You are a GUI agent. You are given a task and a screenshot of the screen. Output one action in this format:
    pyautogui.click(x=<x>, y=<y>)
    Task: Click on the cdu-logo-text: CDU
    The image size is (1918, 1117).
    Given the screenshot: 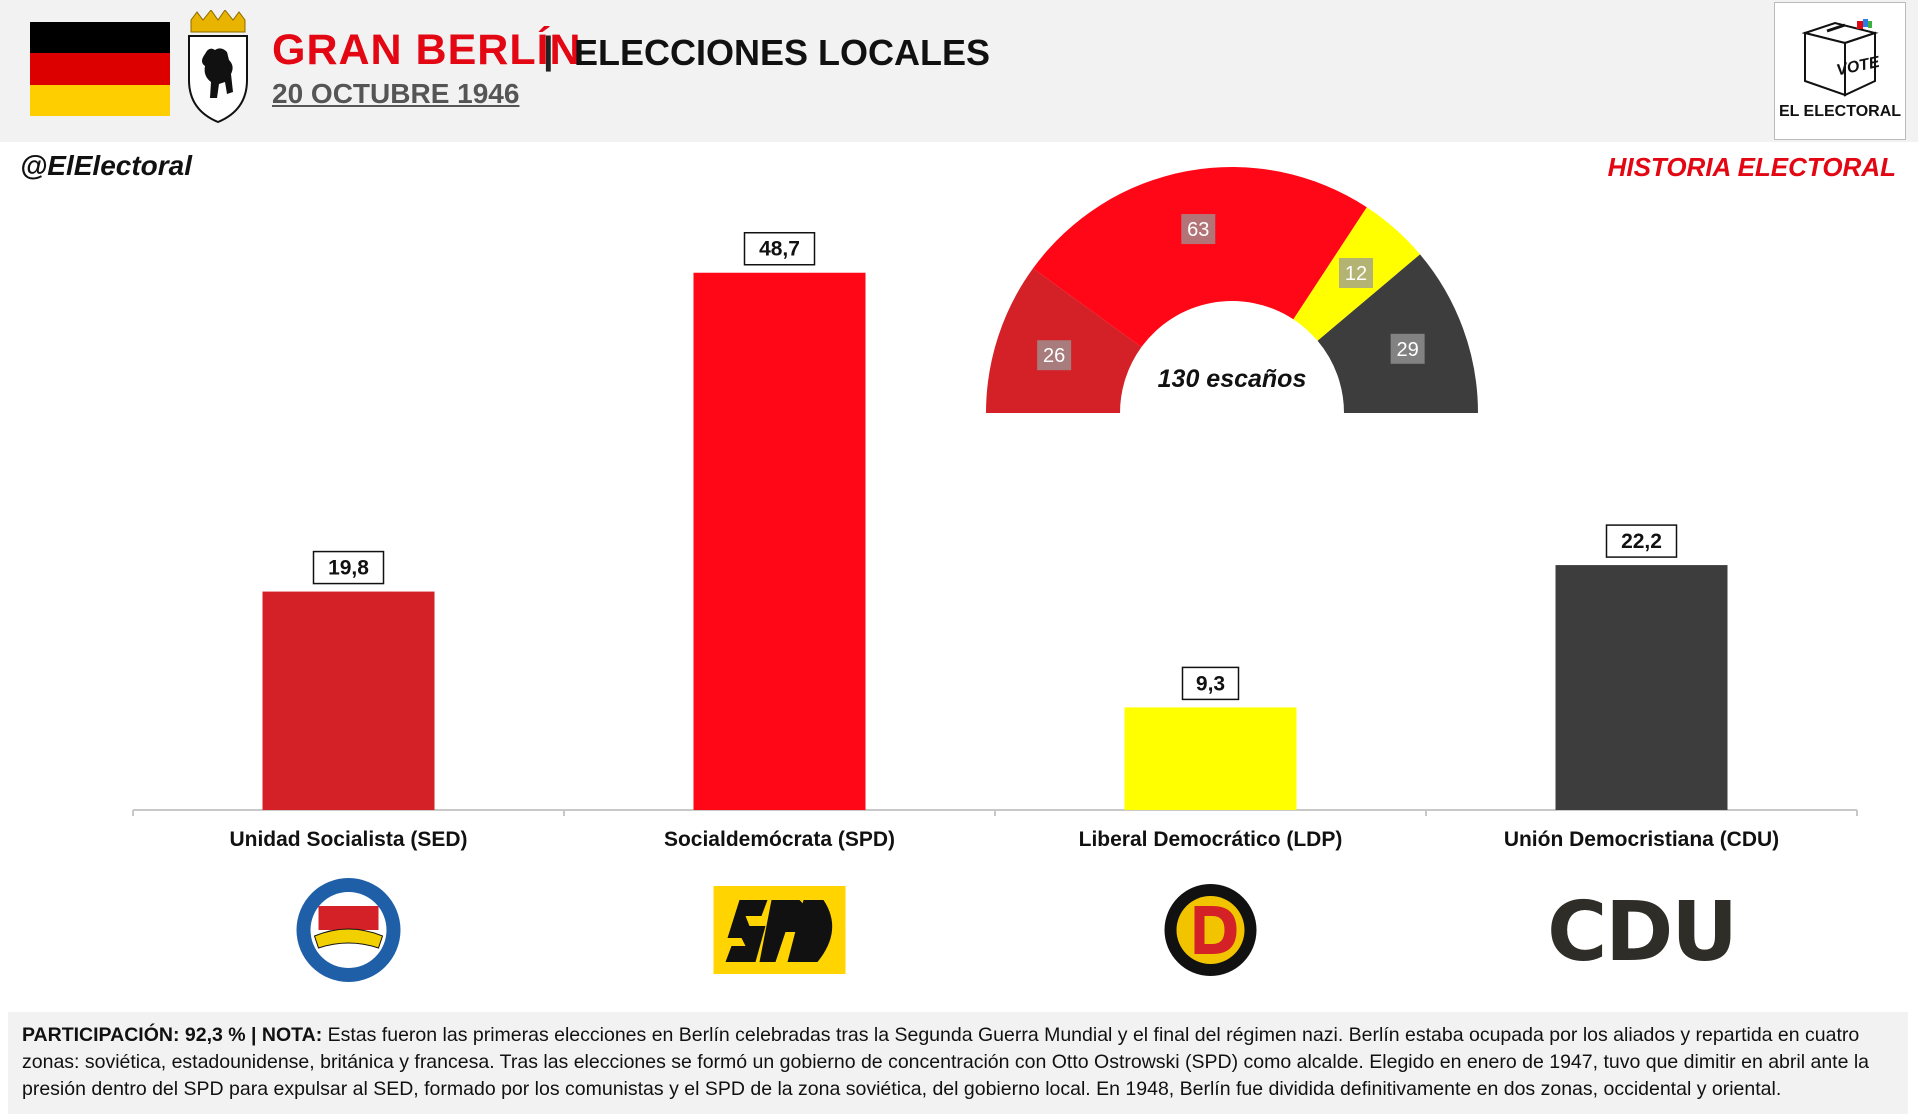 What is the action you would take?
    pyautogui.click(x=1641, y=932)
    